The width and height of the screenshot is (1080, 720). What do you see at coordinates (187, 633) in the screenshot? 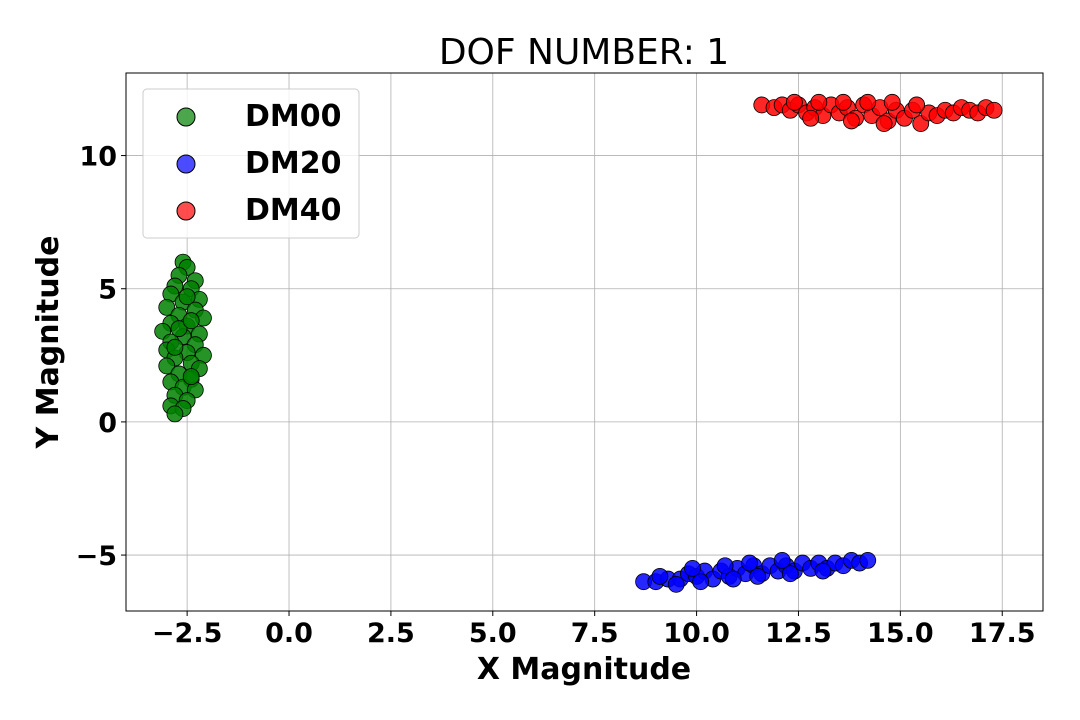
I see `x-tick-label: −2.5` at bounding box center [187, 633].